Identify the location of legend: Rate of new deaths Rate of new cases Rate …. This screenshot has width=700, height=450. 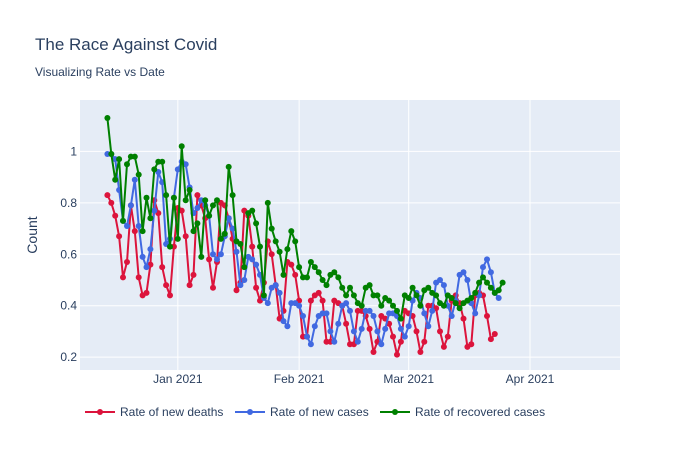
(315, 412).